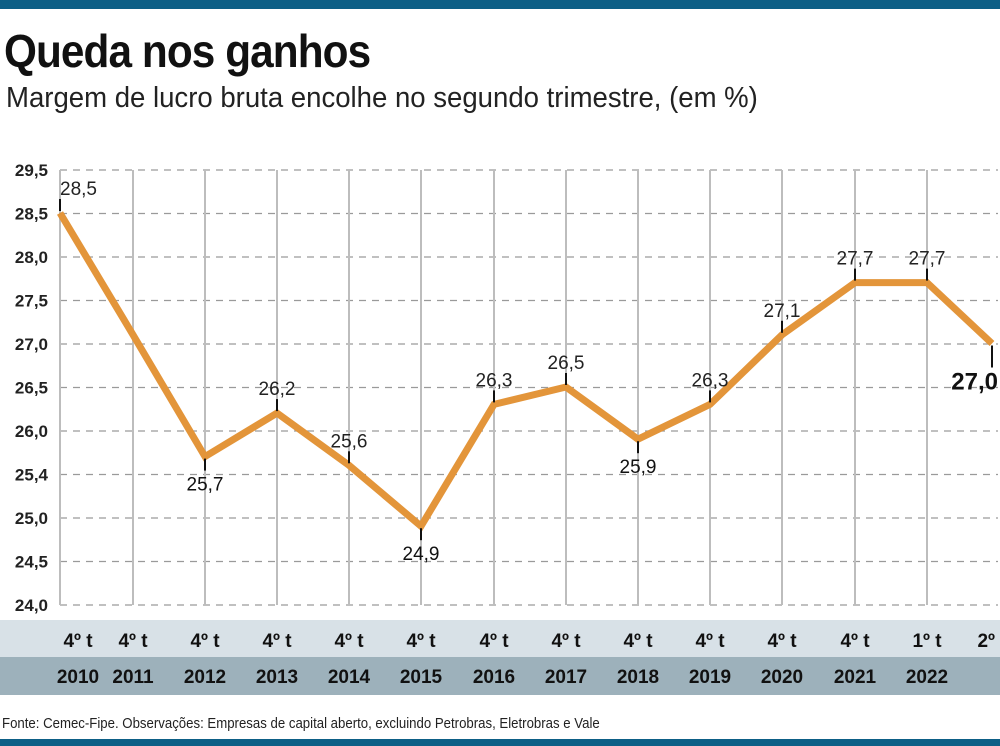 The height and width of the screenshot is (746, 1000). What do you see at coordinates (974, 382) in the screenshot?
I see `data-label: 27,0` at bounding box center [974, 382].